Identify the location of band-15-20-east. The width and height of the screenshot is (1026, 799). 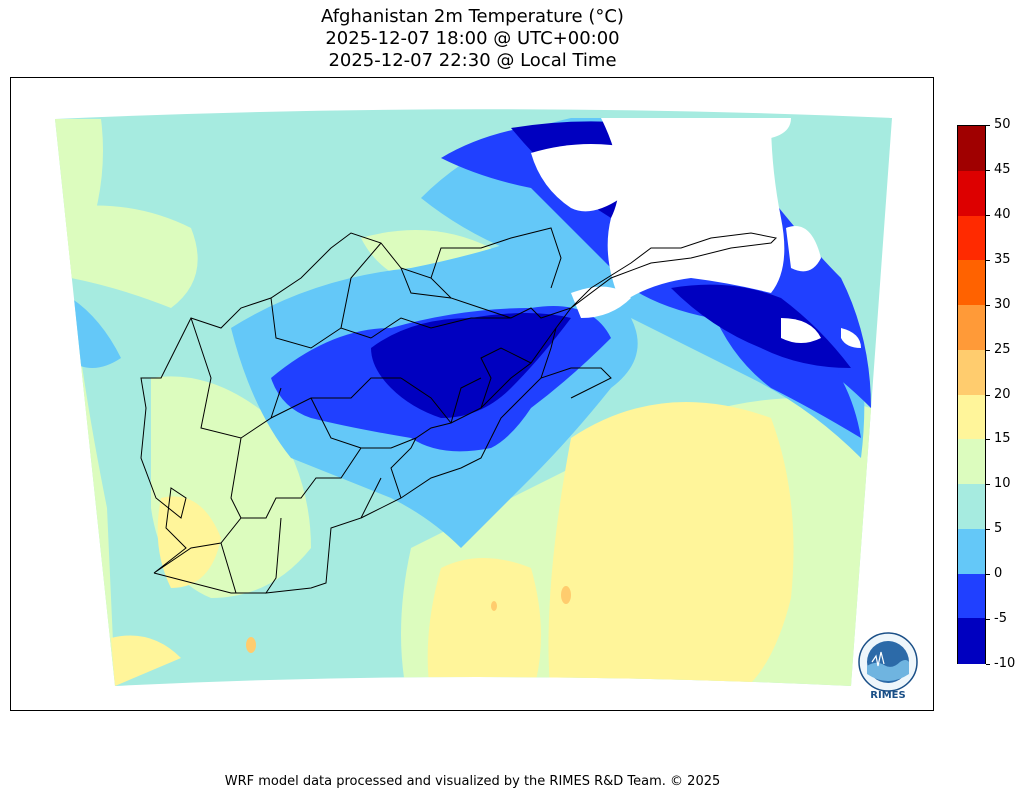
(671, 544).